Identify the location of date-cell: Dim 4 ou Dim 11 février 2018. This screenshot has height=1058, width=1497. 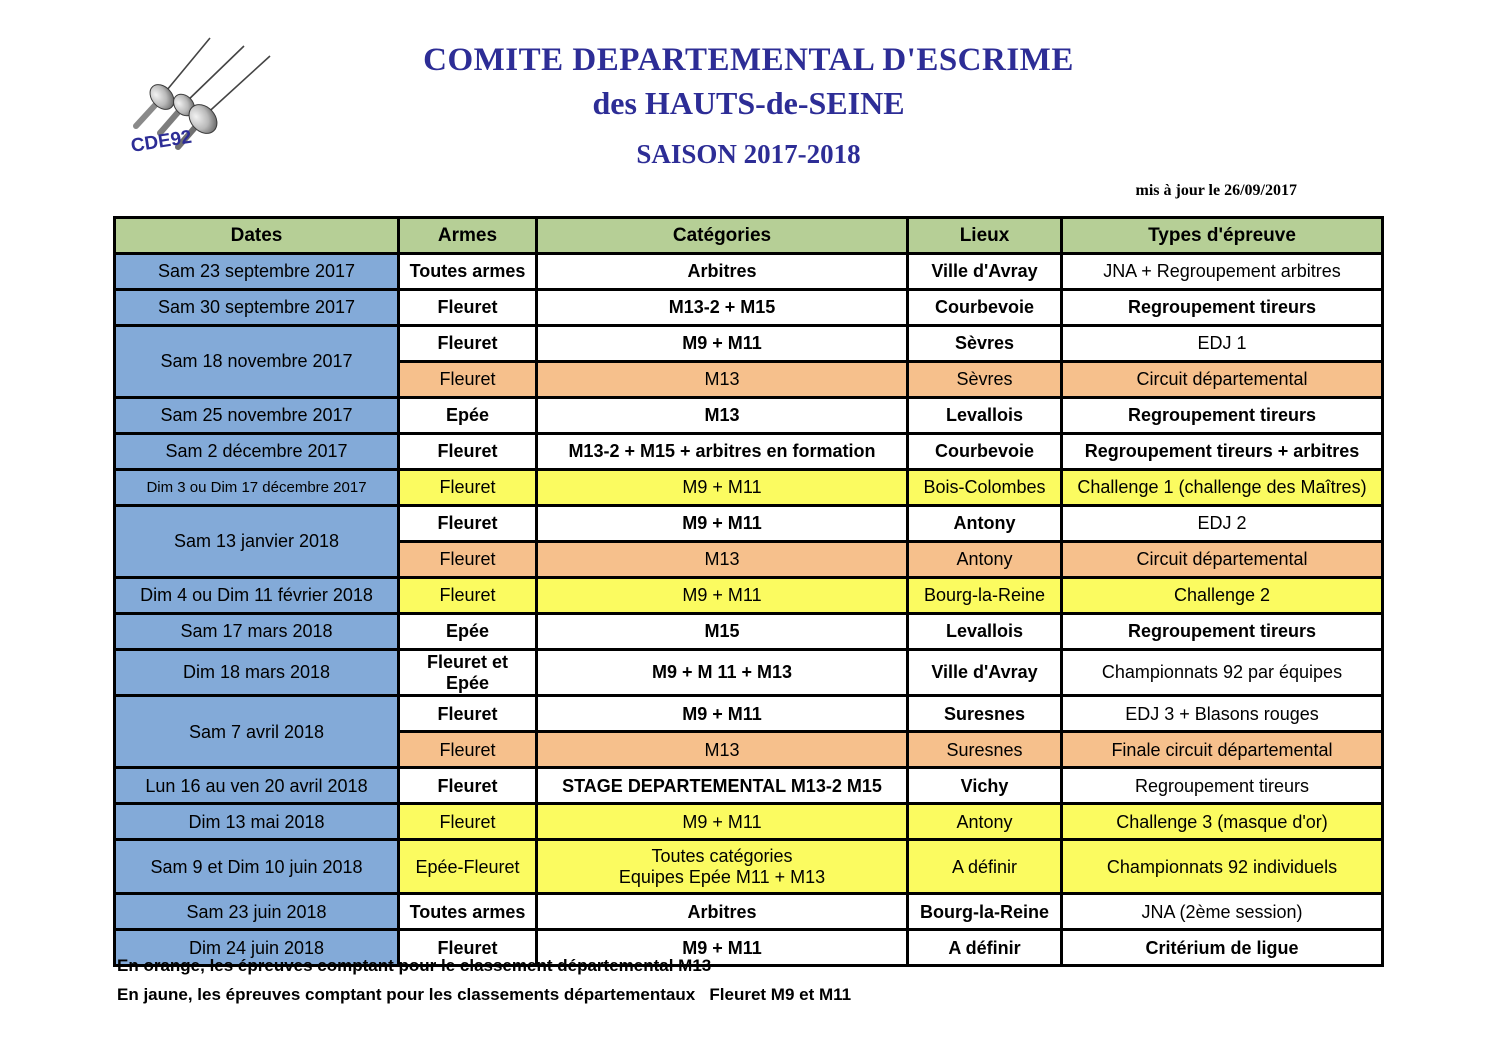
(256, 595).